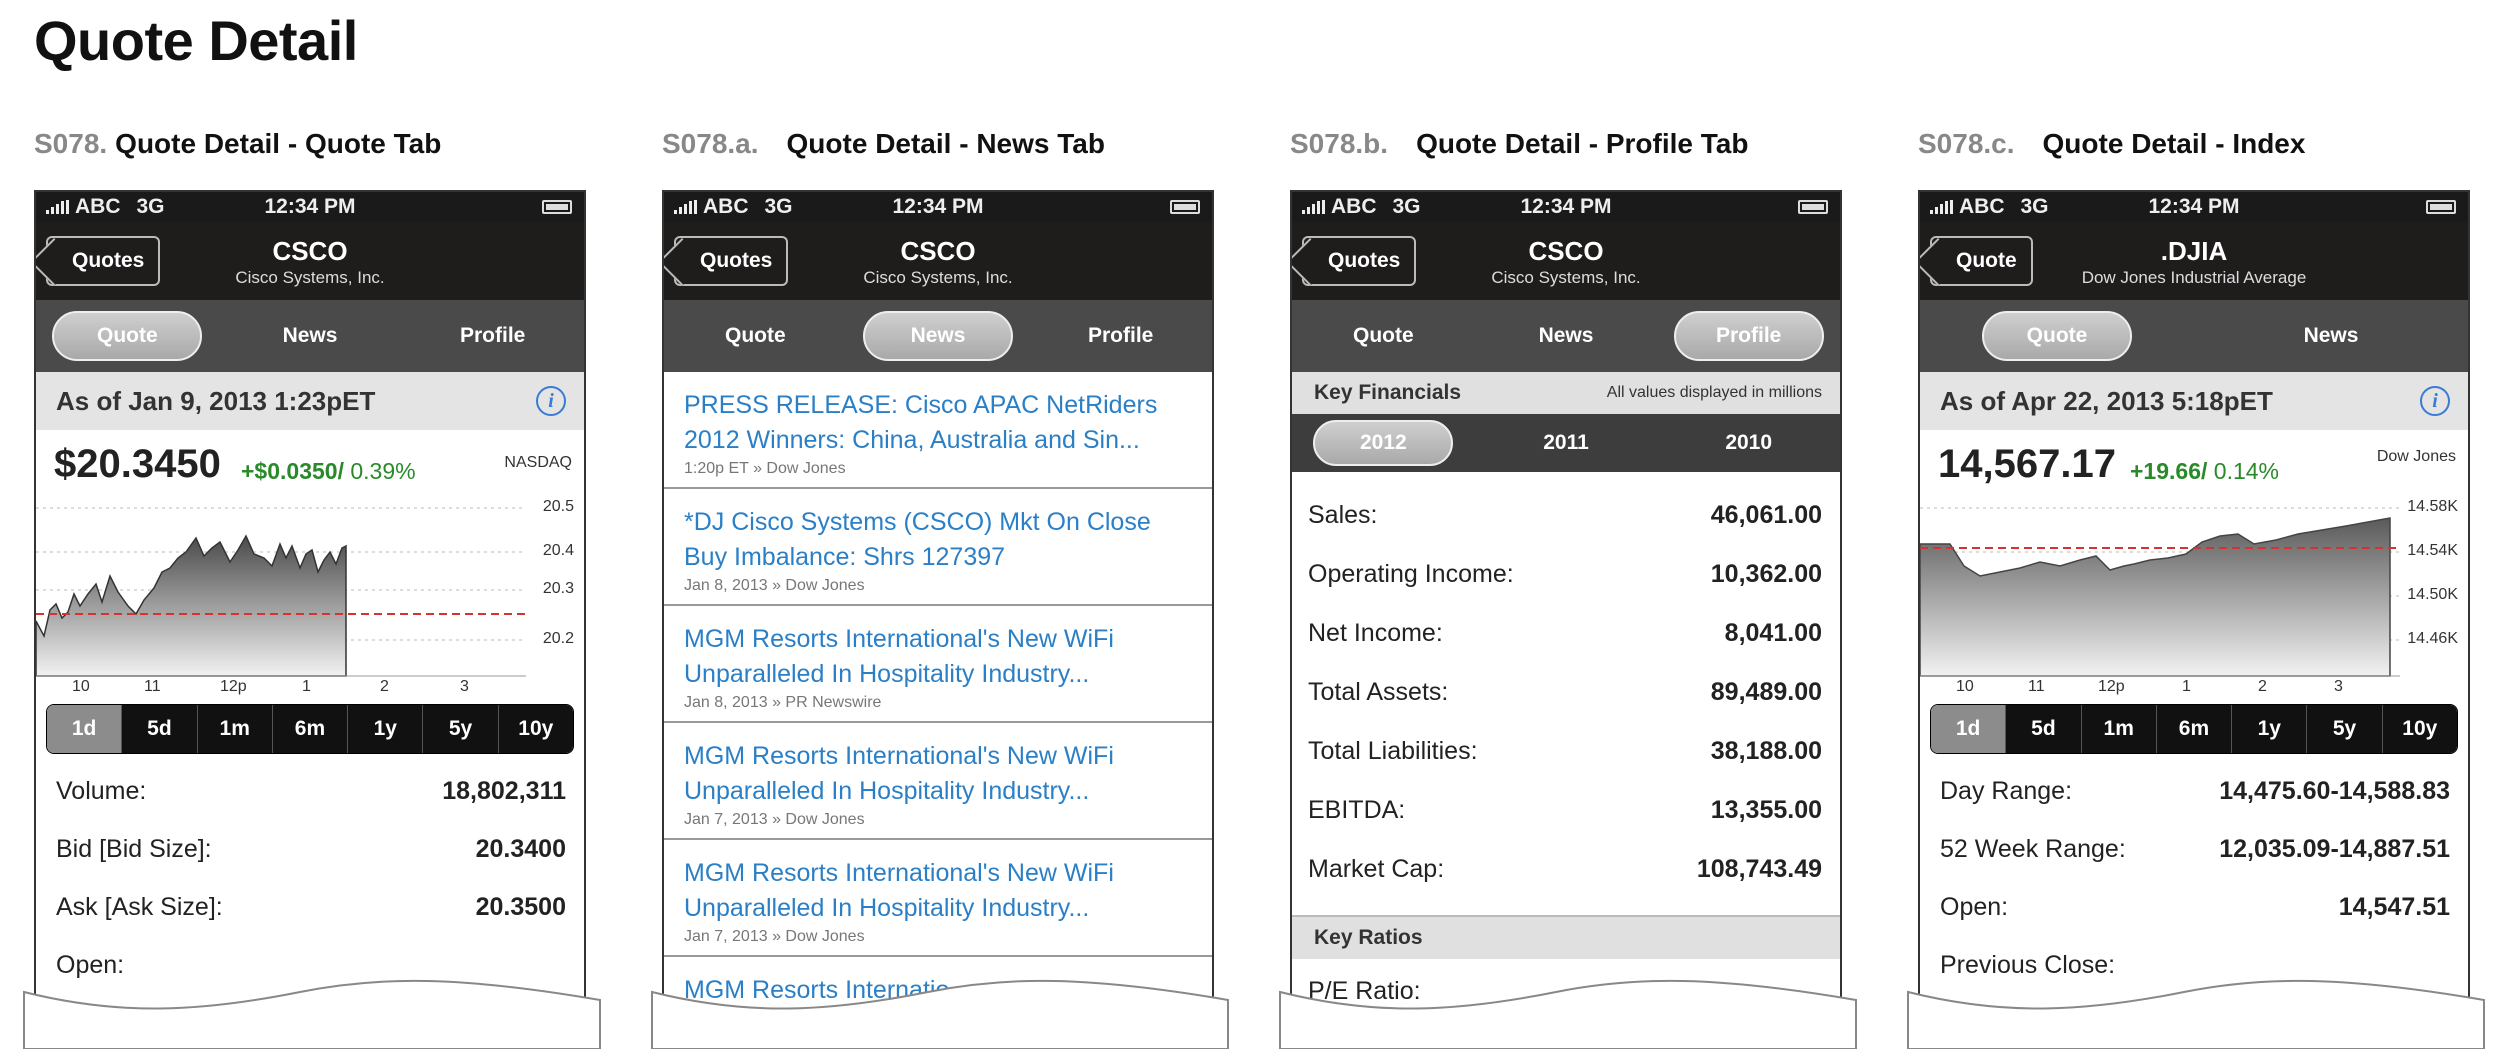  I want to click on financial-label: Operating Income:, so click(1411, 574).